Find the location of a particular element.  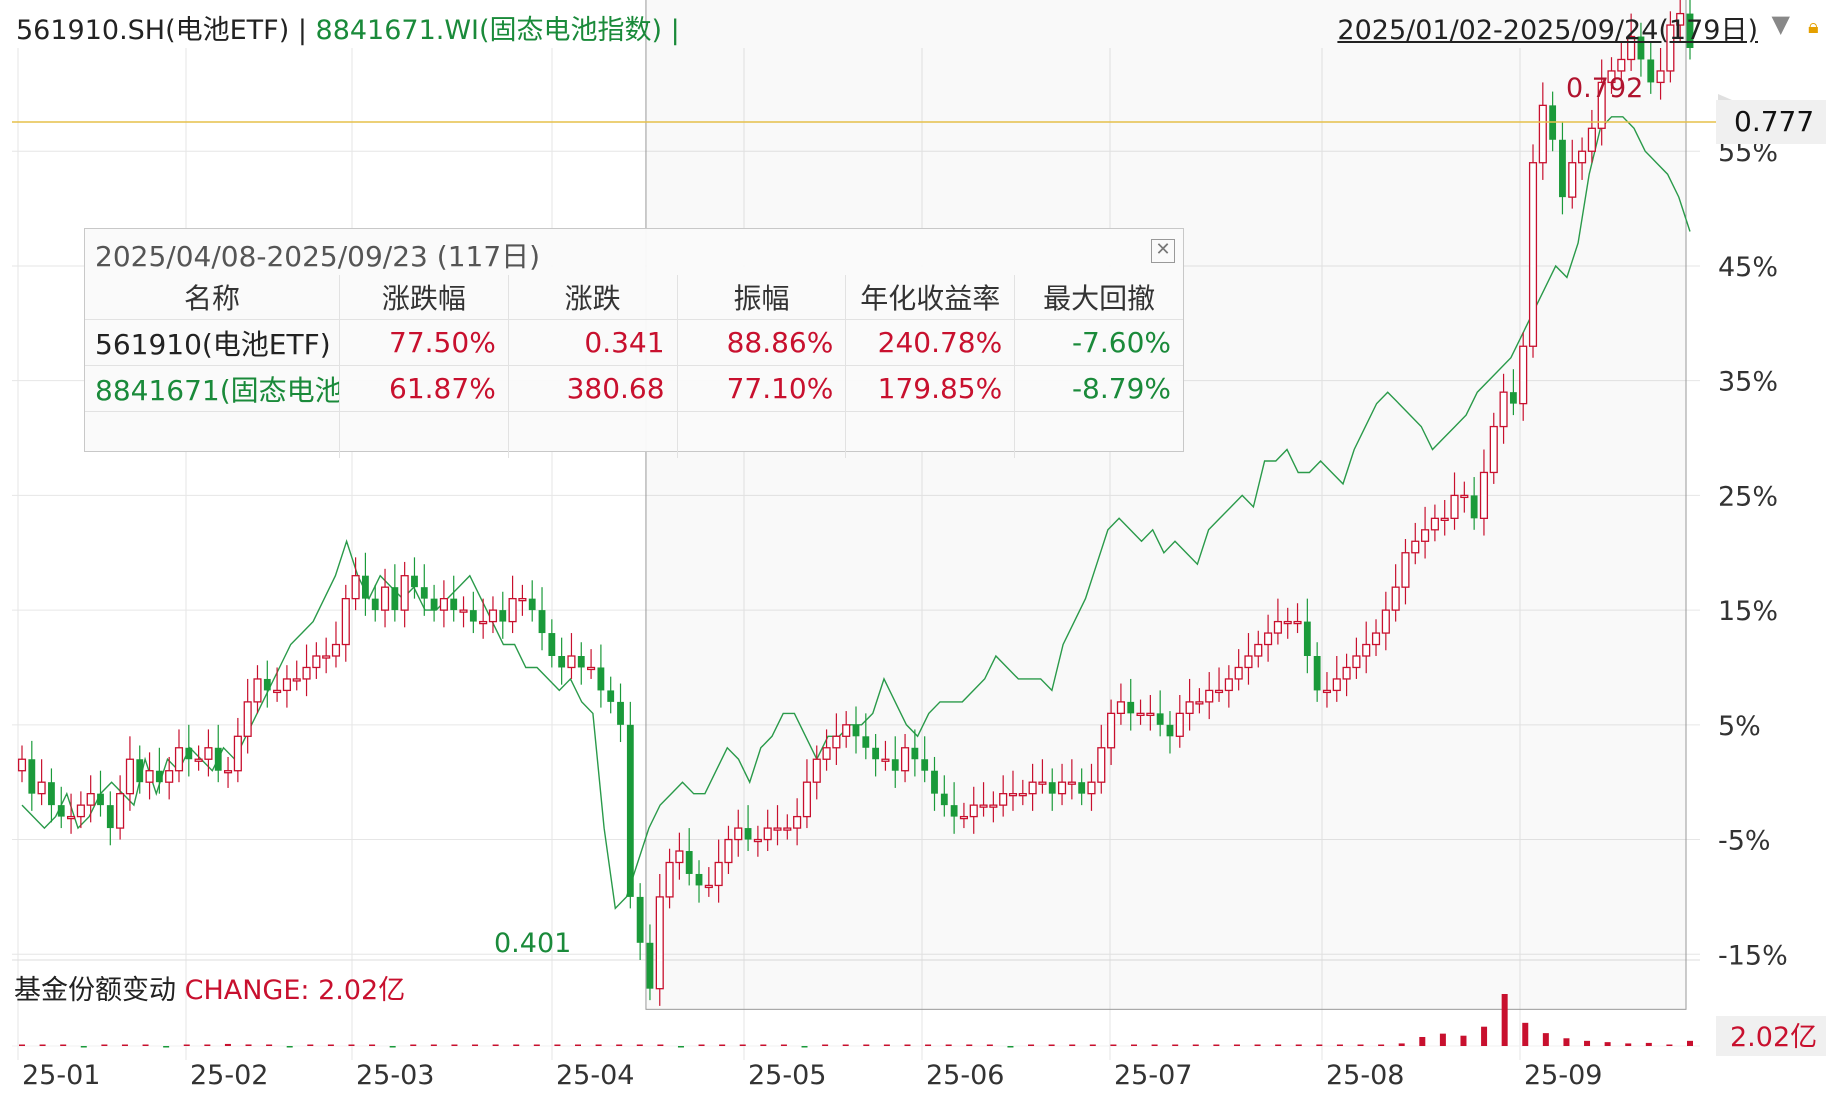

x-tick-label: 25-04 is located at coordinates (595, 1075).